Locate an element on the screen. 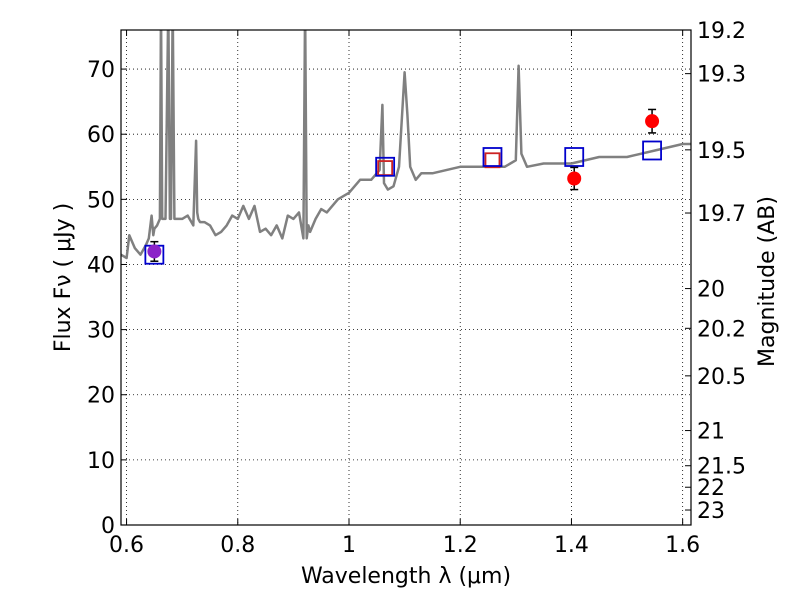 The image size is (800, 604). y2-tick-label: 19.3 is located at coordinates (721, 75).